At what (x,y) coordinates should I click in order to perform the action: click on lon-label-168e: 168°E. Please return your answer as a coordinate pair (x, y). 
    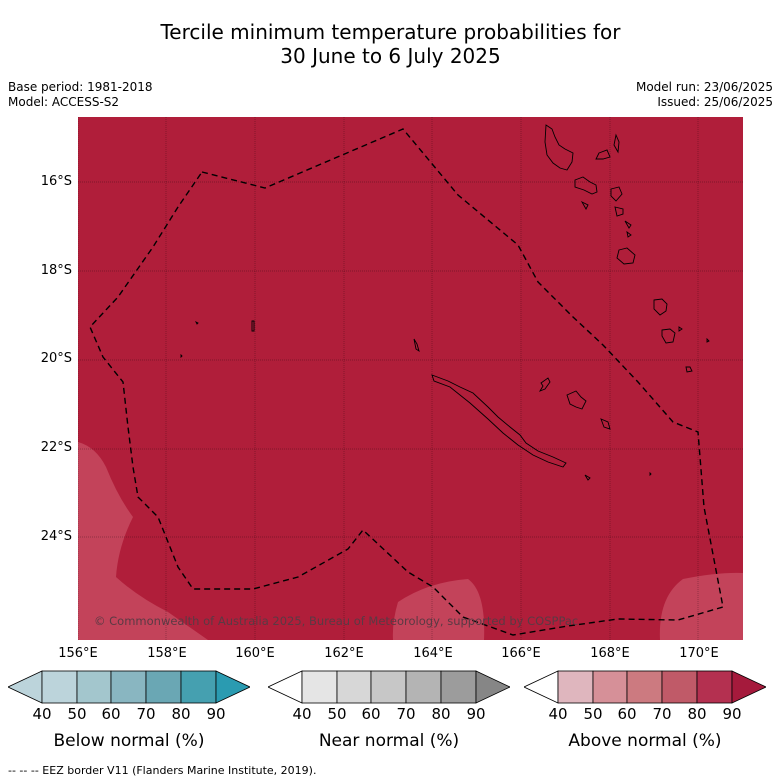
    Looking at the image, I should click on (610, 653).